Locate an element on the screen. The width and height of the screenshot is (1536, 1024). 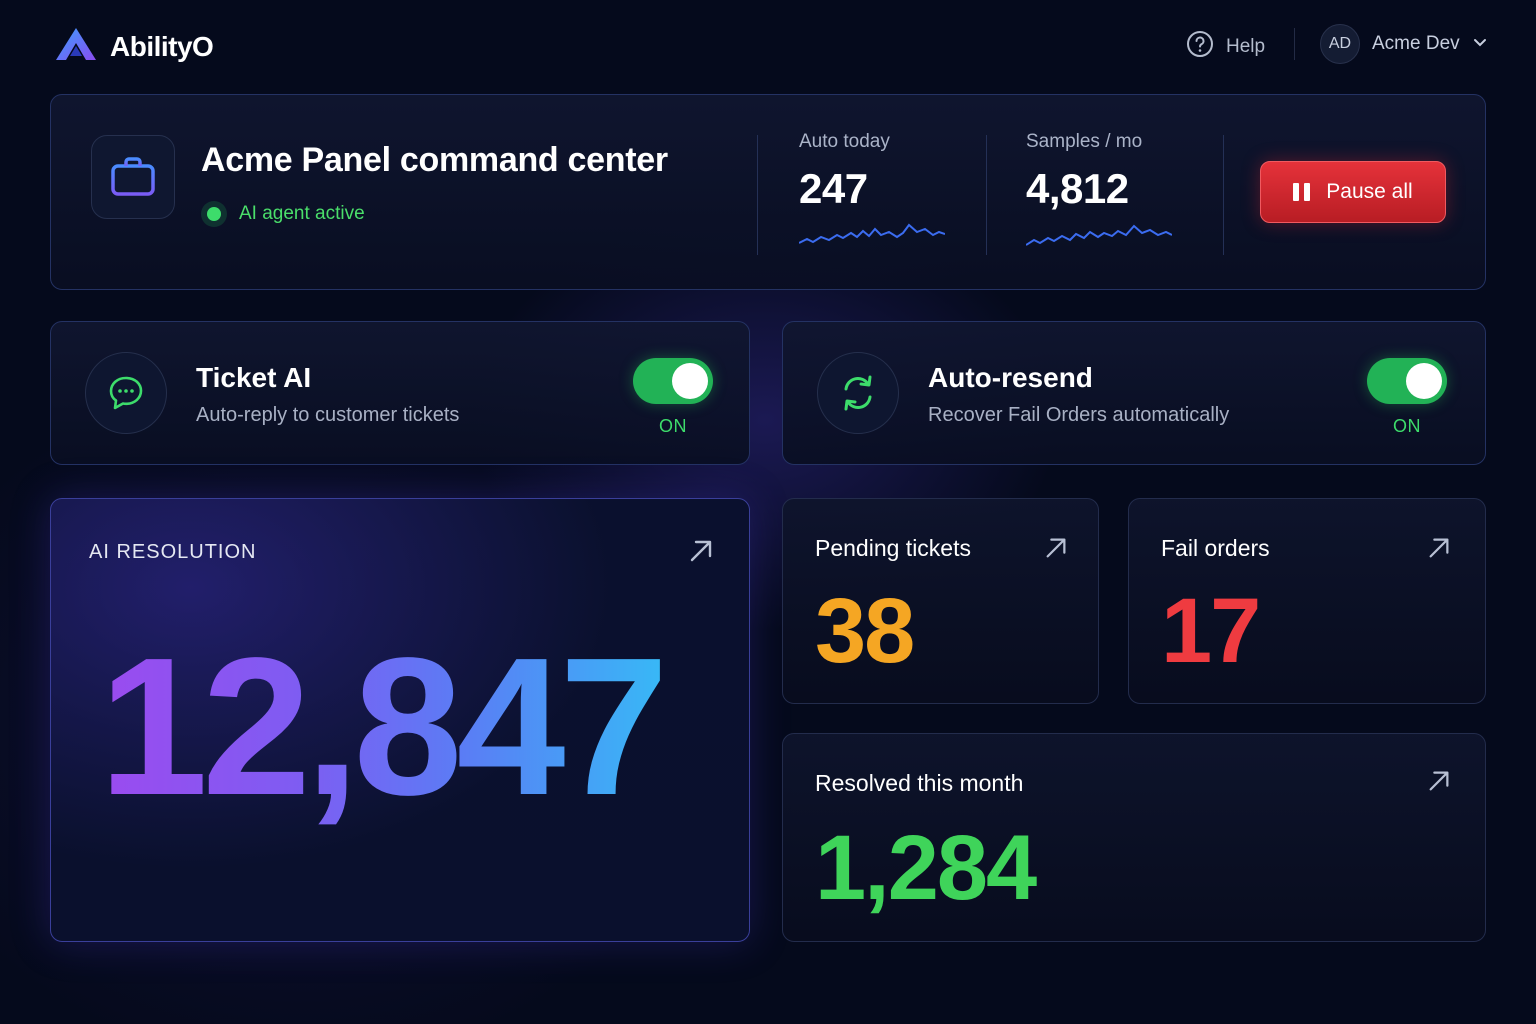
ticket-ai-subtitle: Auto-reply to customer tickets is located at coordinates (328, 415).